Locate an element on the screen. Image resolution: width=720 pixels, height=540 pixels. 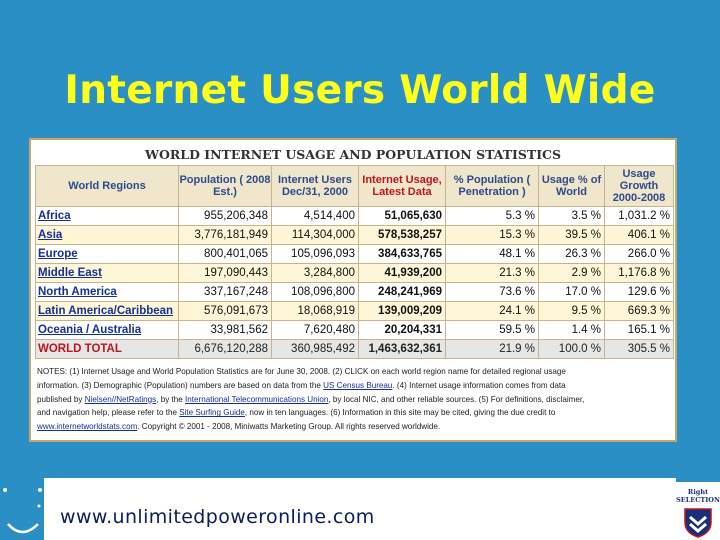
population-cell: 800,401,065 is located at coordinates (225, 254).